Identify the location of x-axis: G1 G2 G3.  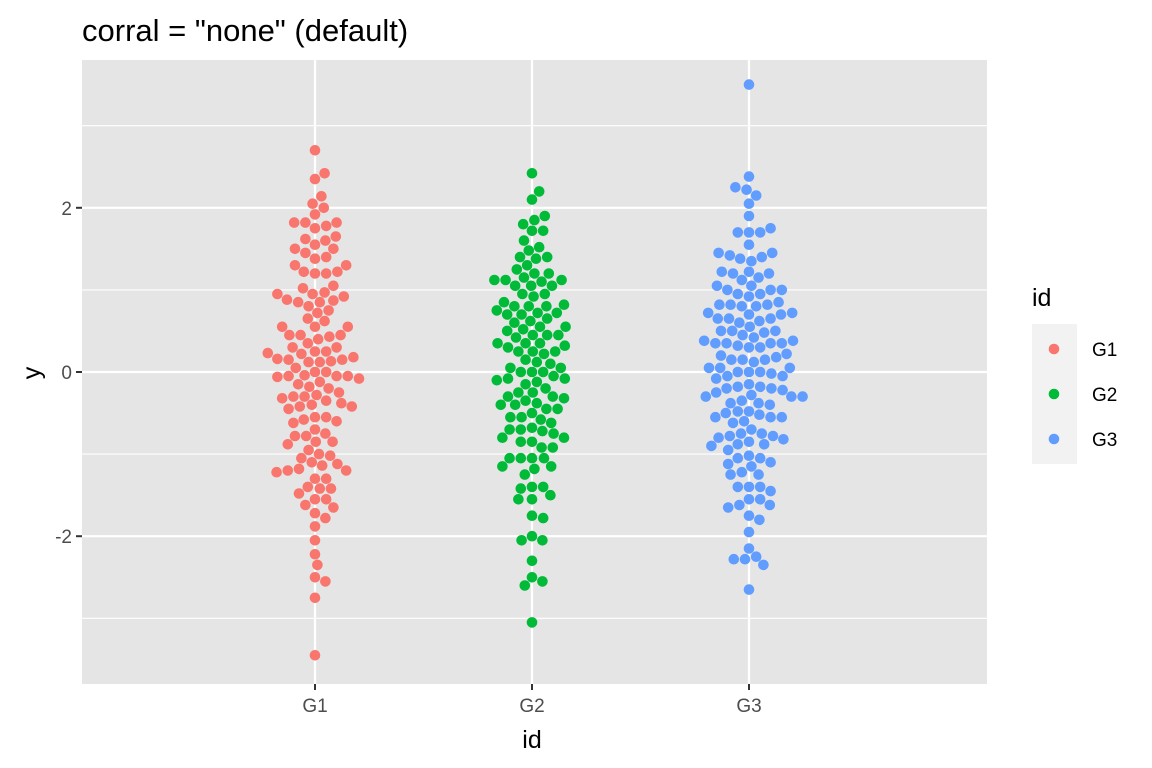
(532, 700).